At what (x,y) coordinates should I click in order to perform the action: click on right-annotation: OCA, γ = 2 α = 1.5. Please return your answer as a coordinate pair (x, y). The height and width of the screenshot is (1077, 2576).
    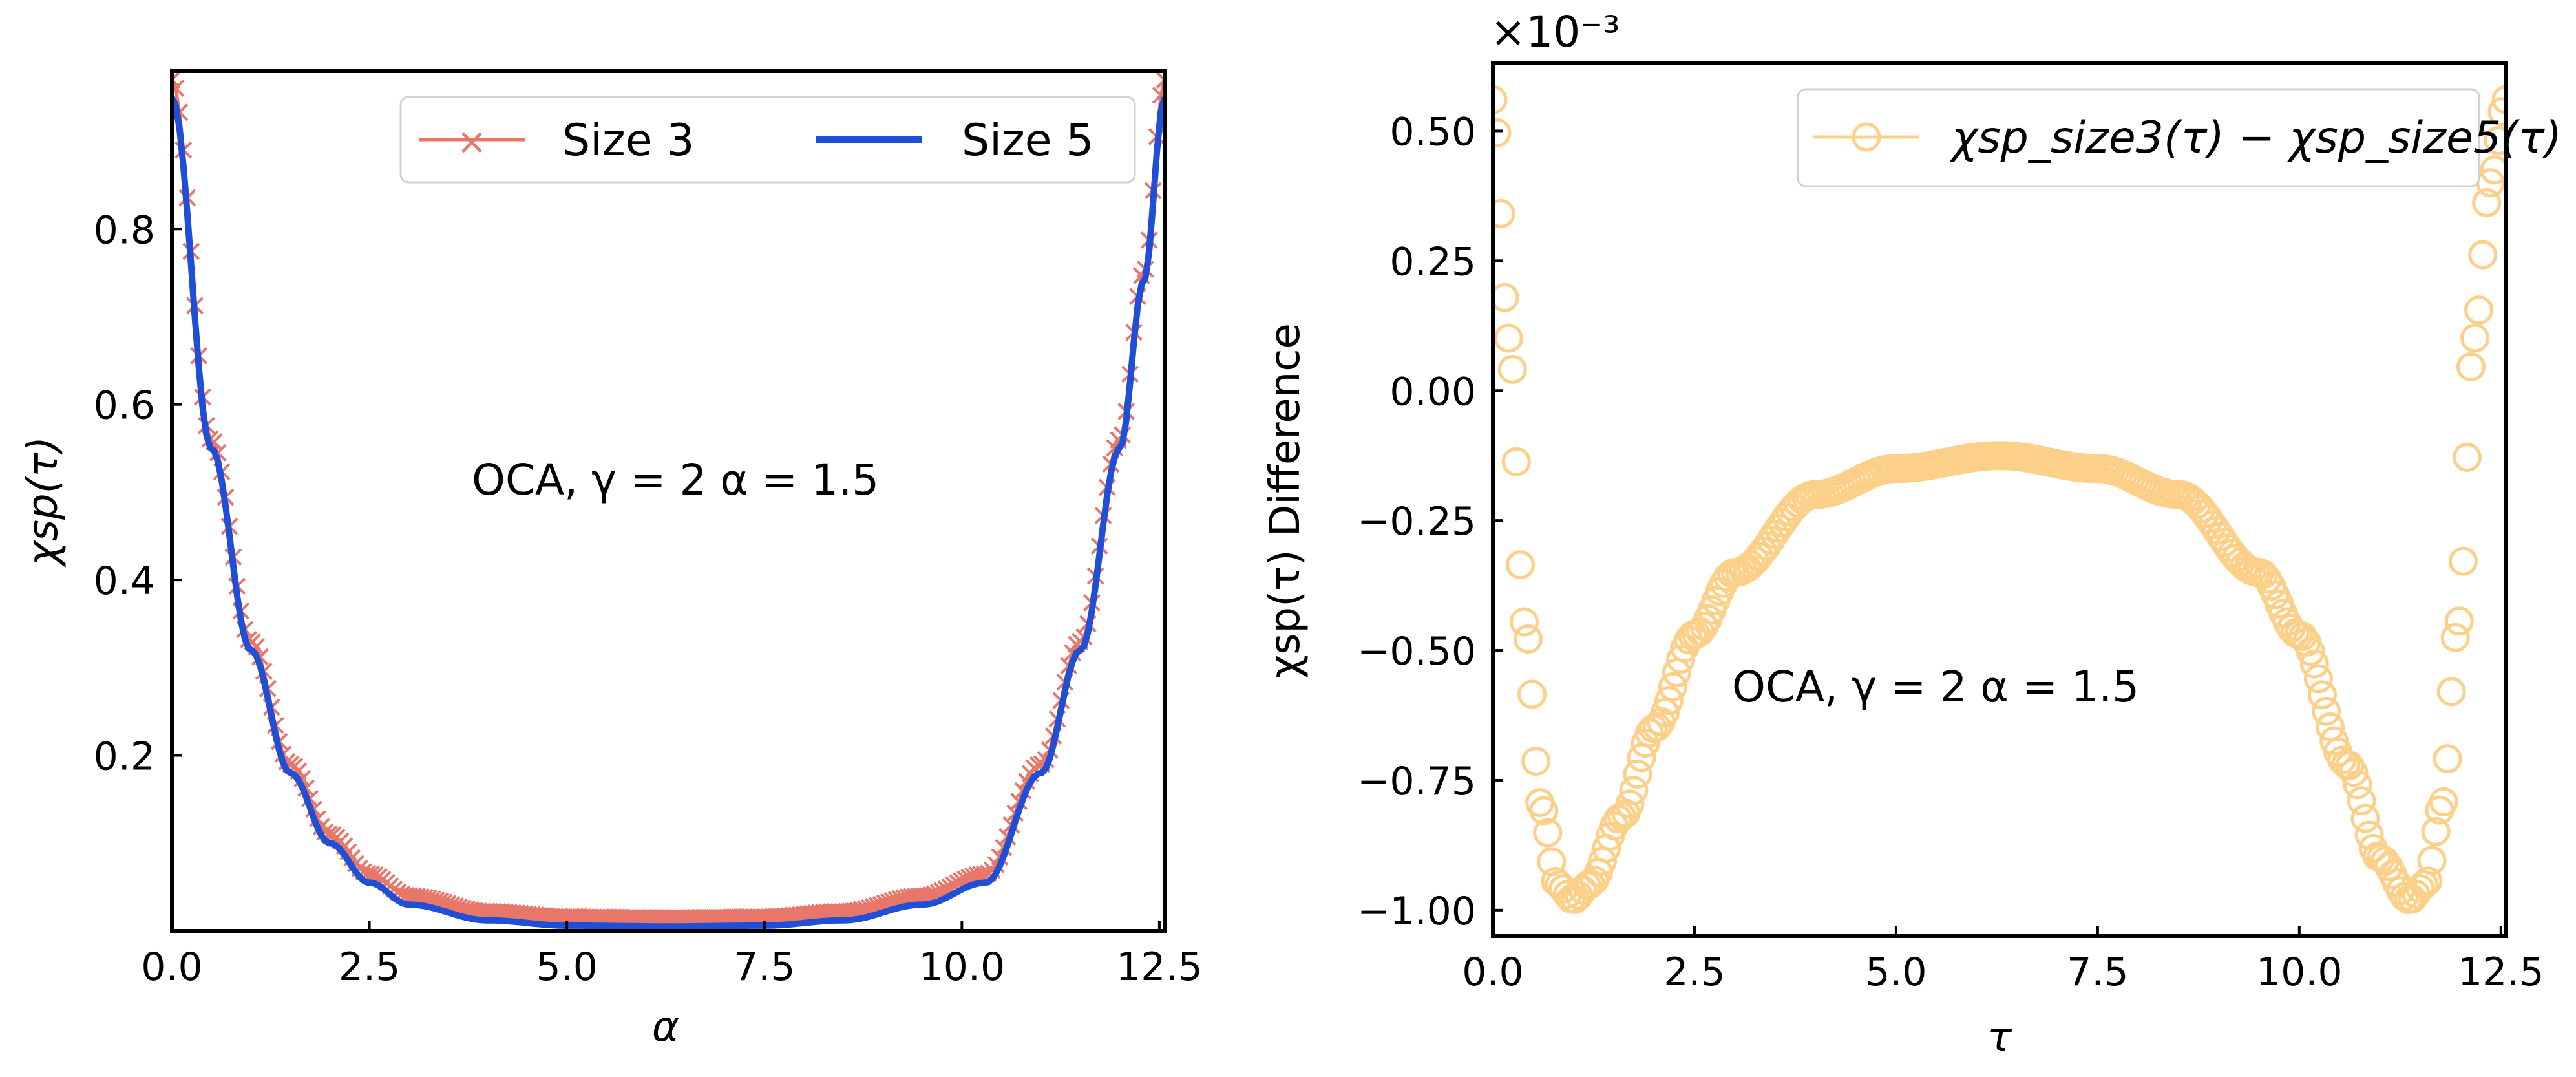
    Looking at the image, I should click on (1935, 687).